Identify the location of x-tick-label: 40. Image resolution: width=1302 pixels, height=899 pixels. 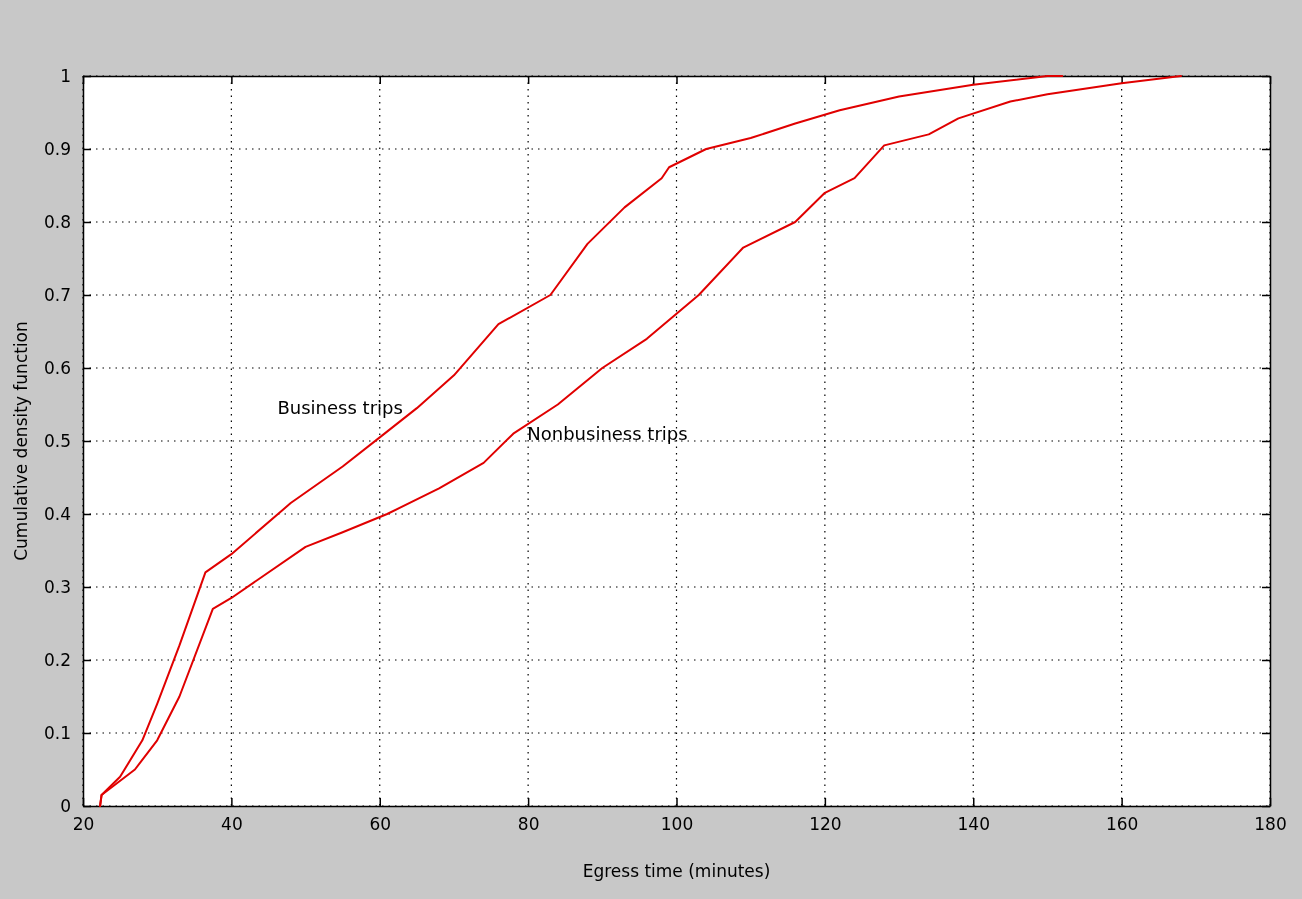
(232, 824).